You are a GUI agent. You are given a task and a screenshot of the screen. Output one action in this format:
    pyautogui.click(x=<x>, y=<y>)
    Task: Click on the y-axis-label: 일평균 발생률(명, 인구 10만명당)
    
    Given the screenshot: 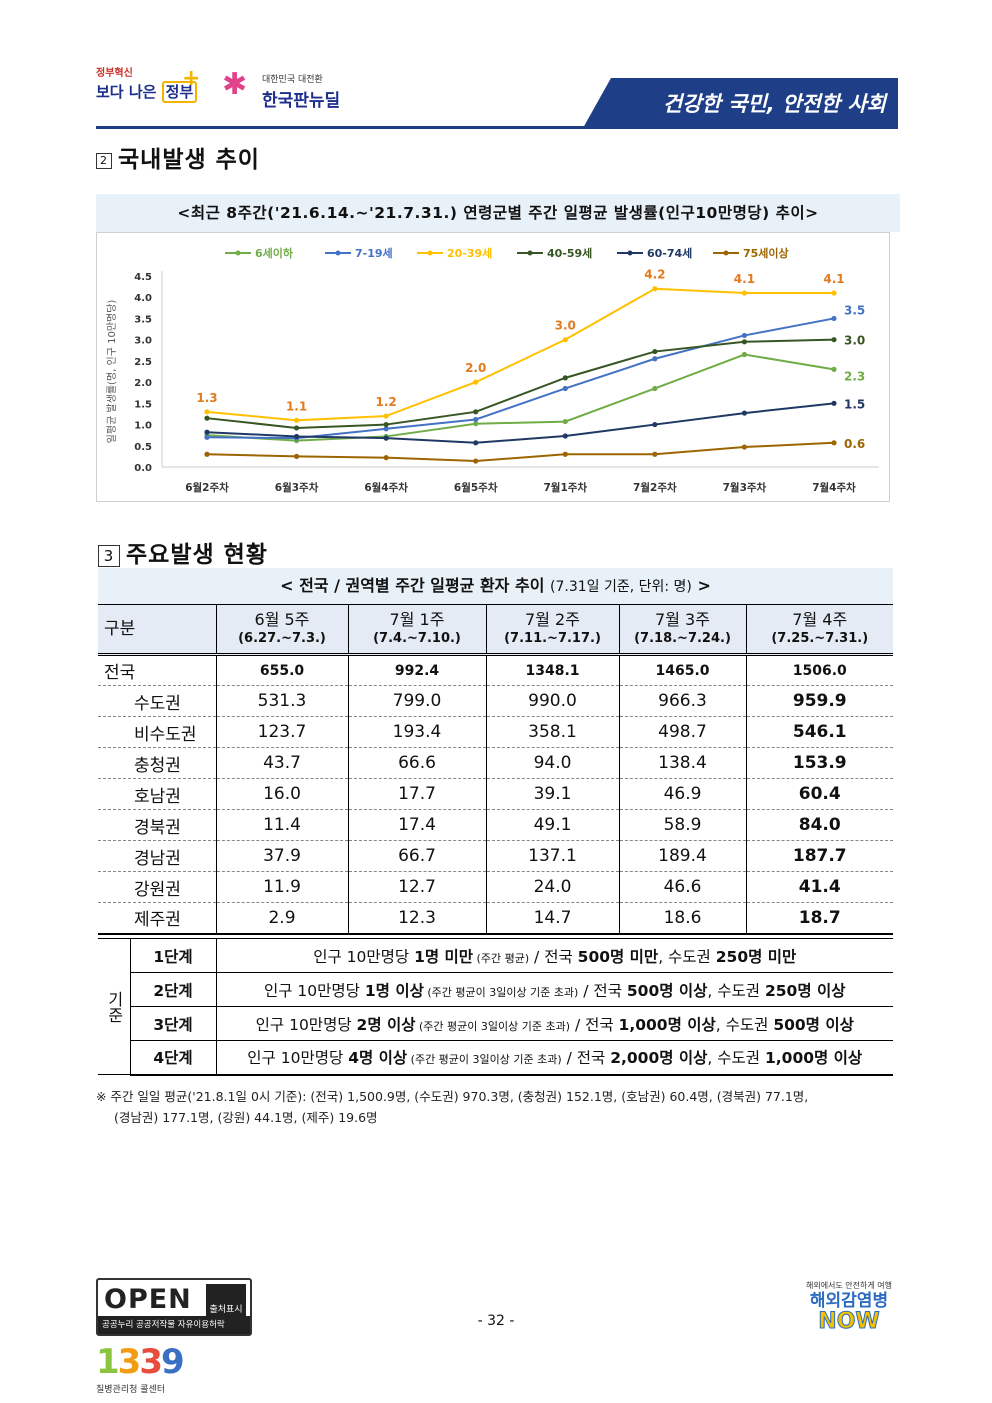 What is the action you would take?
    pyautogui.click(x=112, y=372)
    